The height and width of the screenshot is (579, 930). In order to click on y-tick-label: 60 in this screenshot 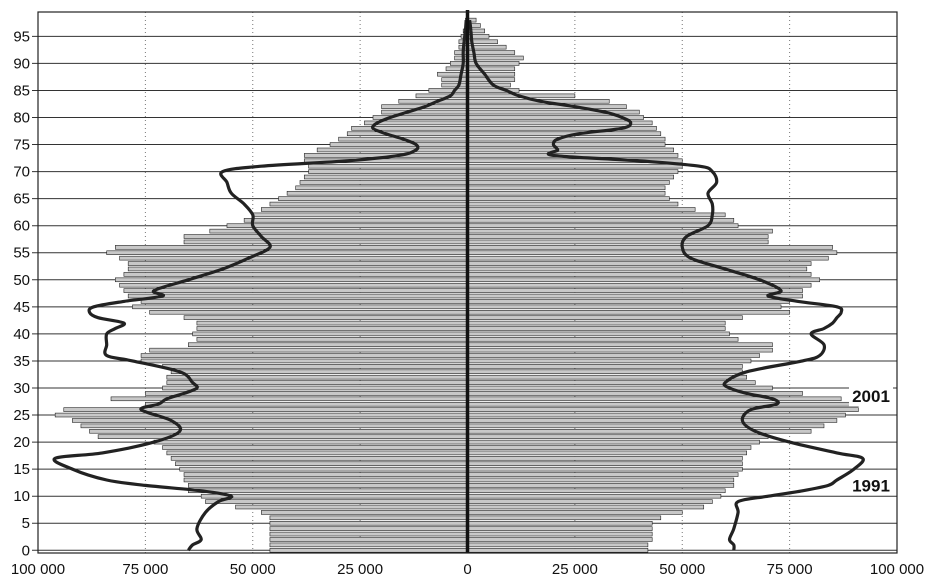, I will do `click(21, 226)`.